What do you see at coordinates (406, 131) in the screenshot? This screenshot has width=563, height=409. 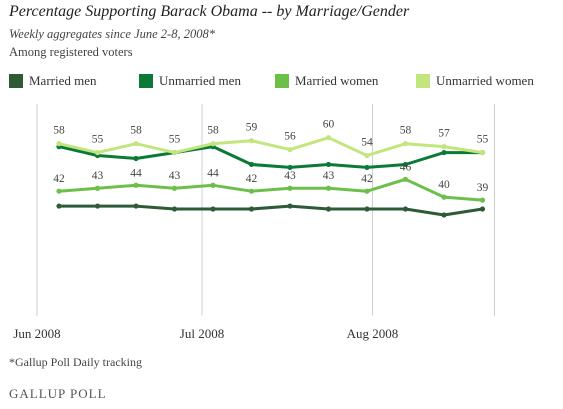 I see `data-label-unmarried-women-9: 58` at bounding box center [406, 131].